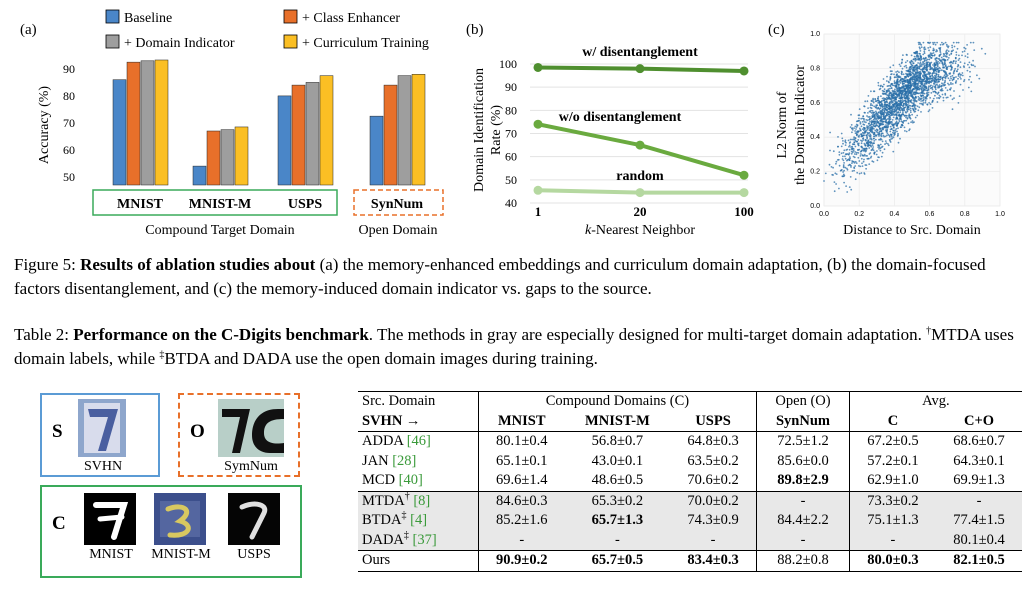  What do you see at coordinates (110, 519) in the screenshot?
I see `mnist-digit-image` at bounding box center [110, 519].